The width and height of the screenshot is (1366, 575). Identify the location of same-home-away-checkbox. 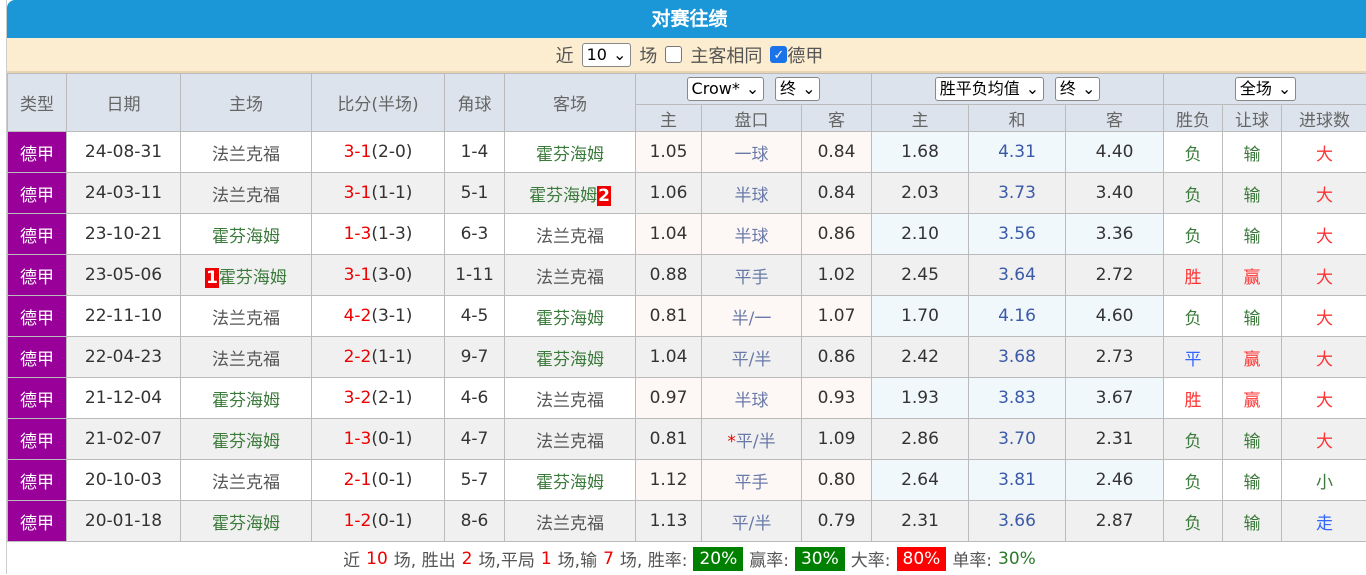
(673, 54).